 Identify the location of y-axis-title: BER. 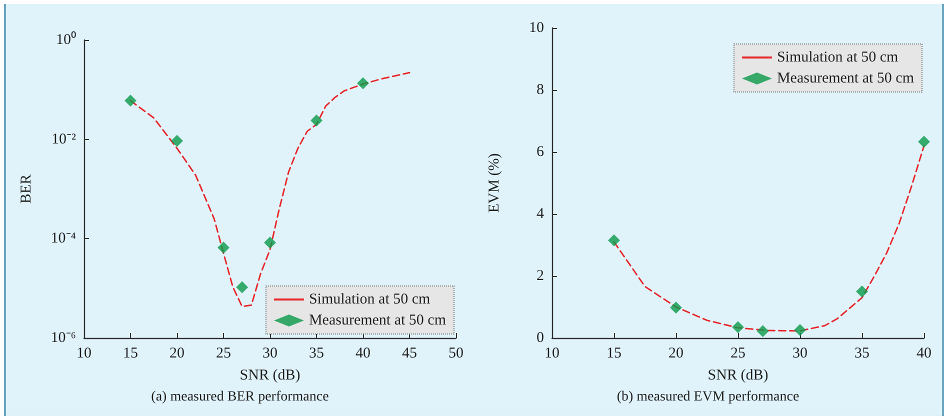
(26, 189).